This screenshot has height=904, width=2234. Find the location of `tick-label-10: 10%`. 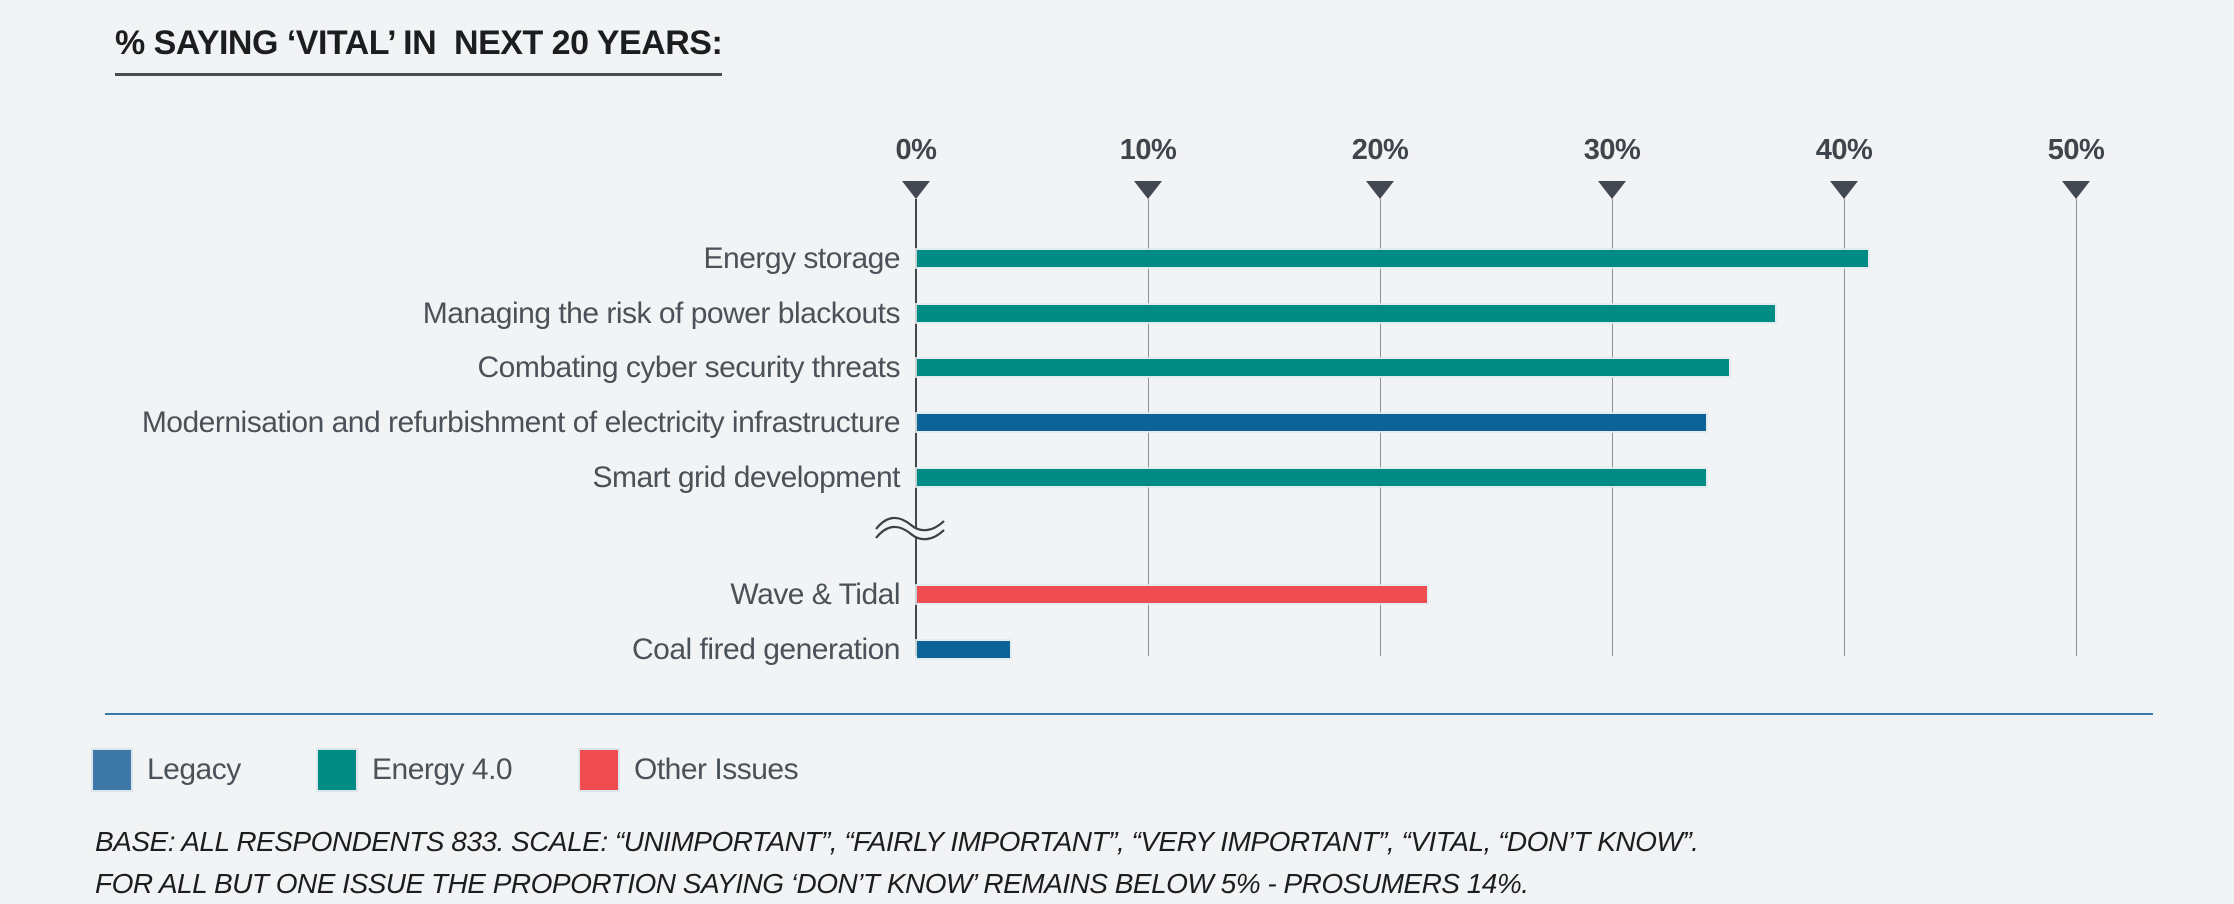

tick-label-10: 10% is located at coordinates (1148, 150).